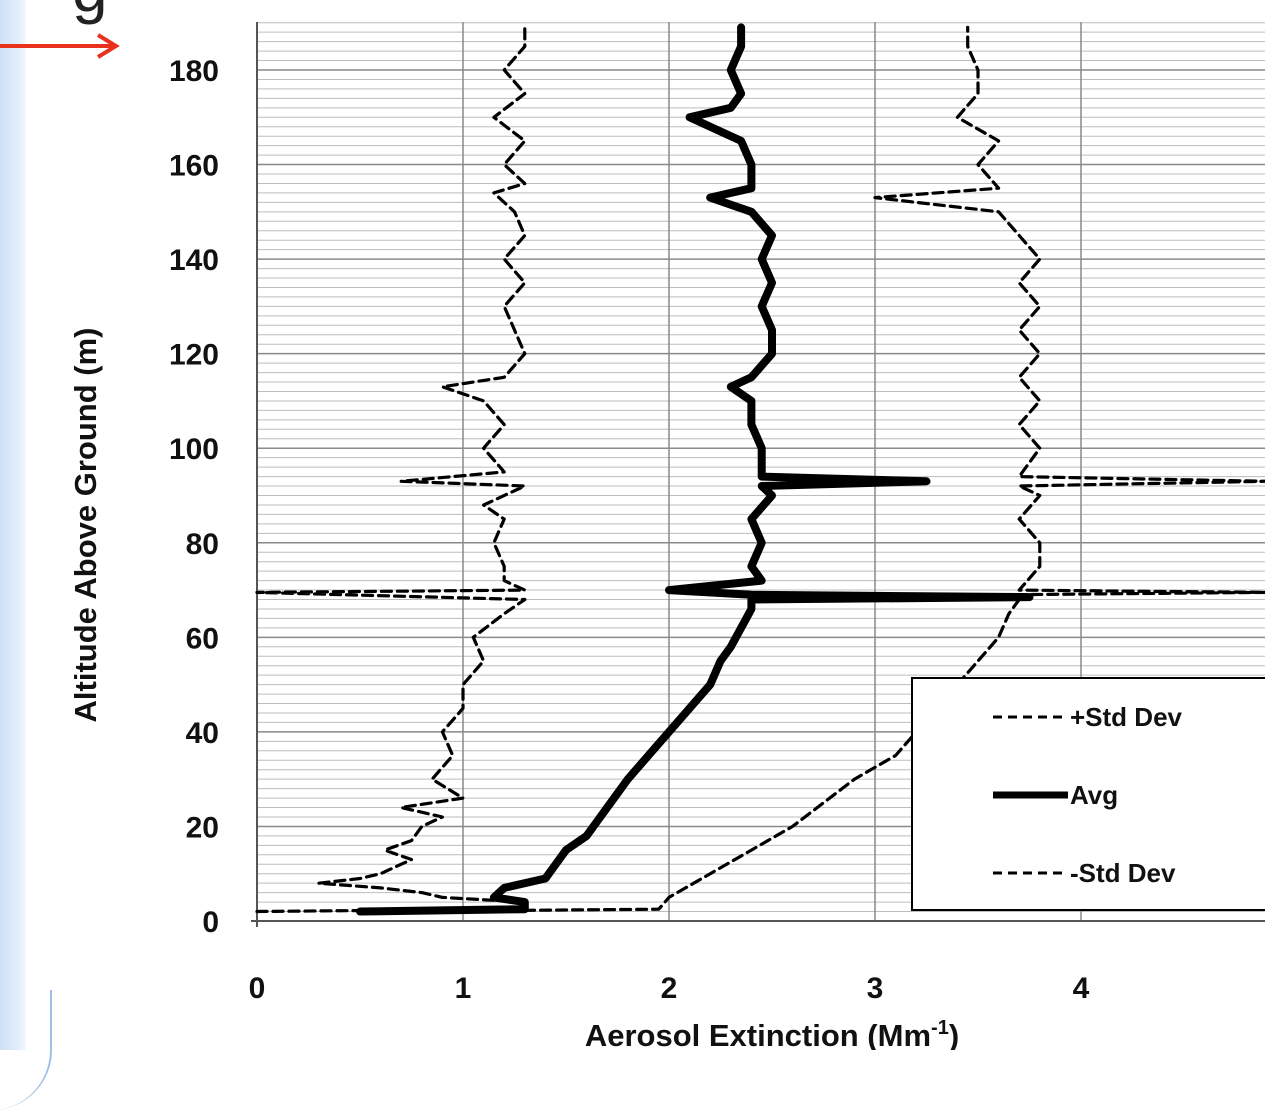 This screenshot has width=1265, height=1110. Describe the element at coordinates (463, 988) in the screenshot. I see `x-tick-label: 1` at that location.